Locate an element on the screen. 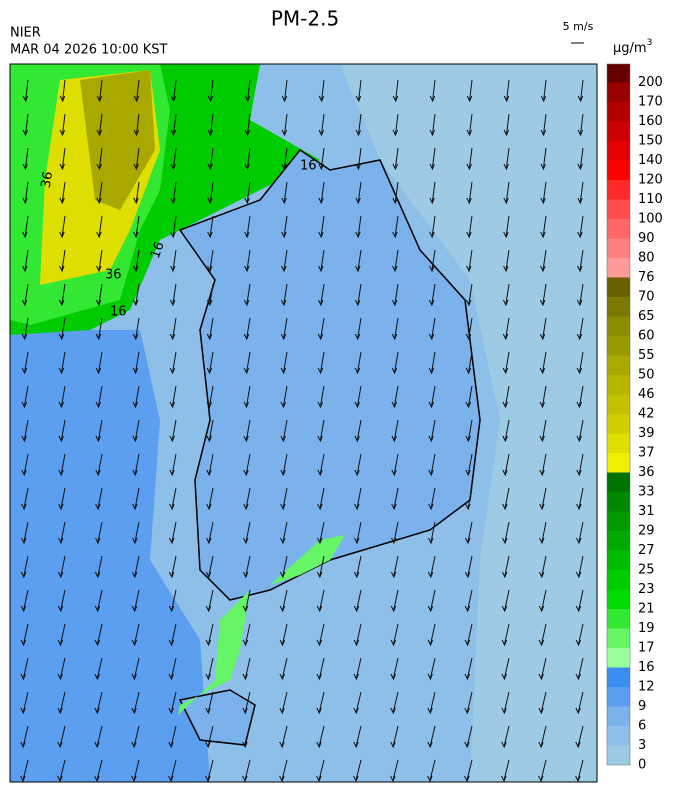 The width and height of the screenshot is (673, 799). contour-label: 16 is located at coordinates (308, 166).